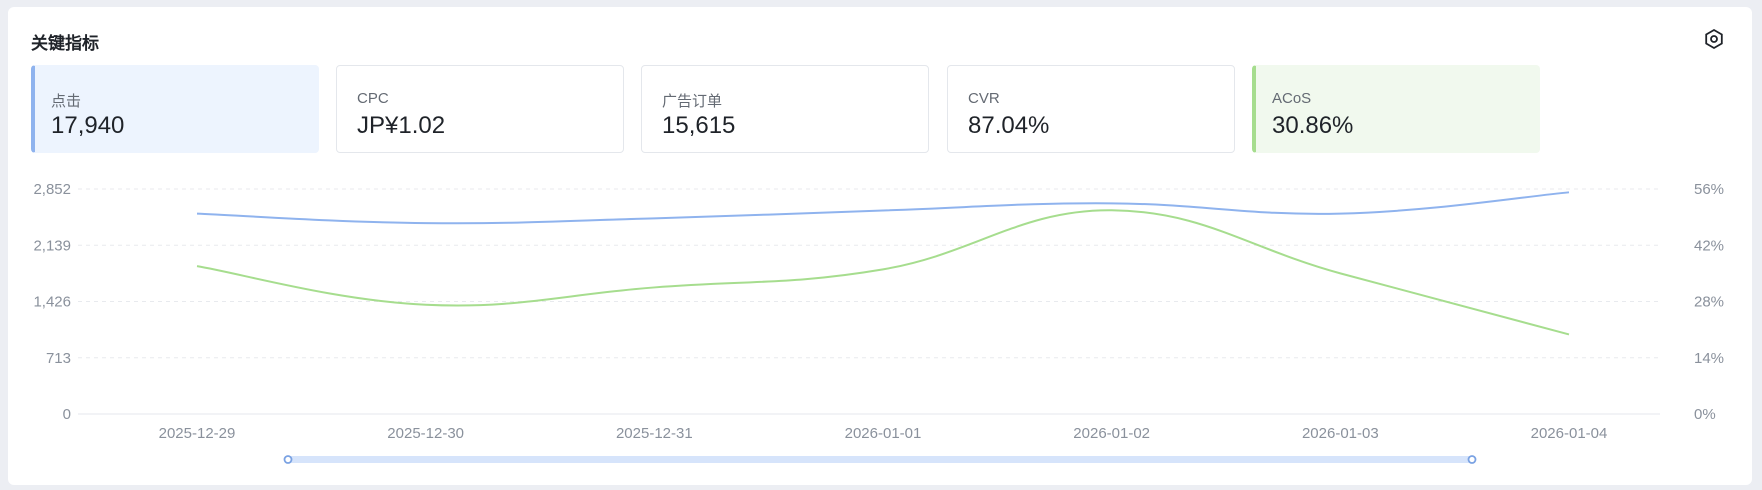 This screenshot has width=1762, height=490. I want to click on zoom-slider-track, so click(880, 459).